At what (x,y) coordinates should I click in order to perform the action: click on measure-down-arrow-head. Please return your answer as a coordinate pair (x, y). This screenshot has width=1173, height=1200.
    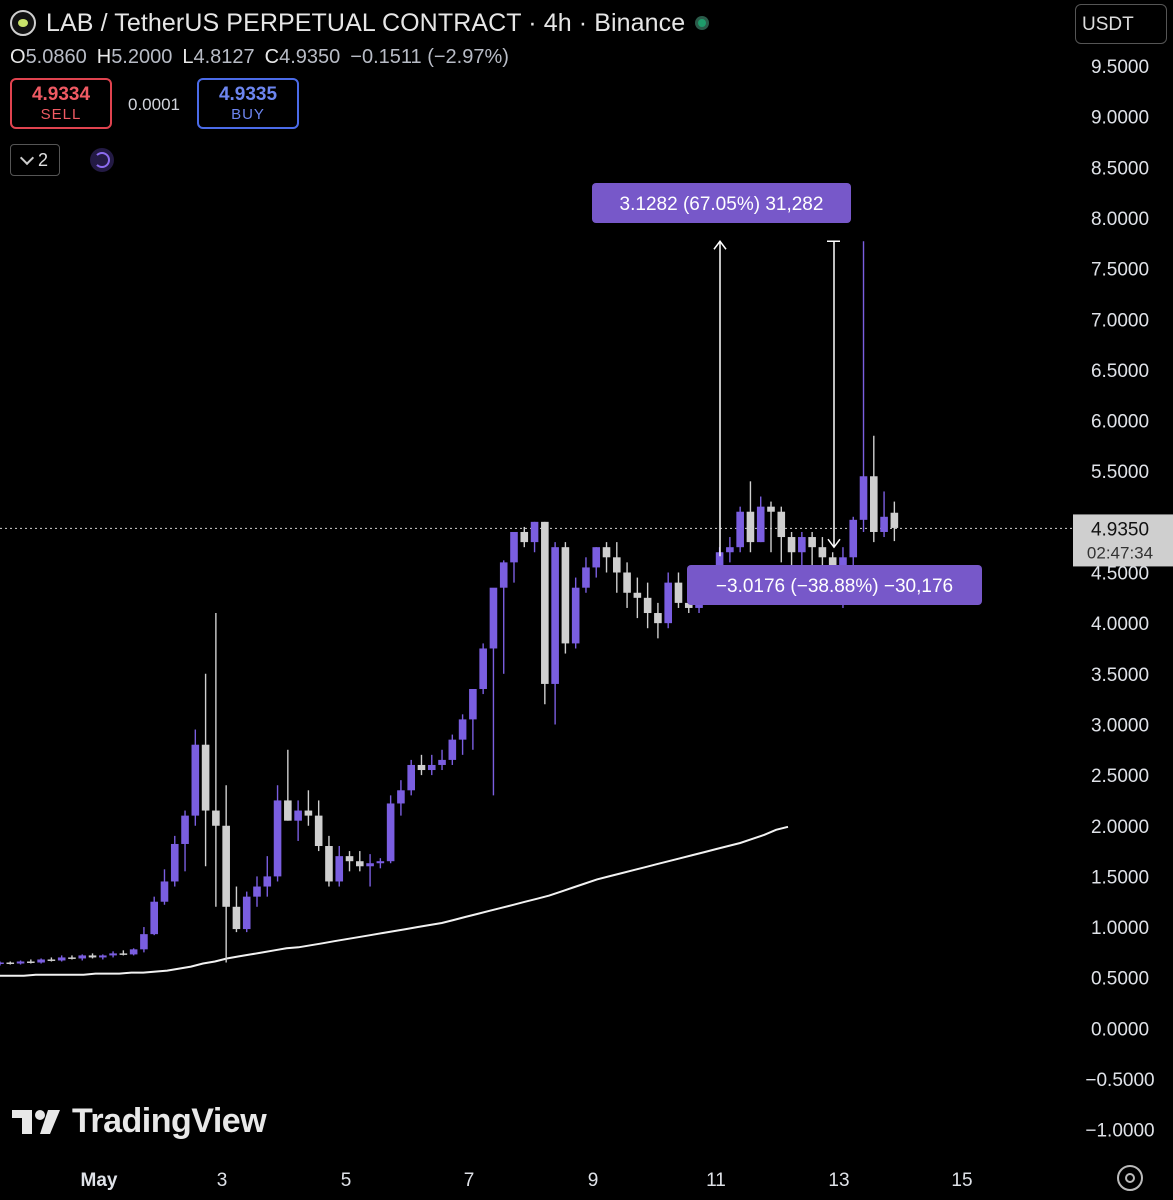
    Looking at the image, I should click on (834, 543).